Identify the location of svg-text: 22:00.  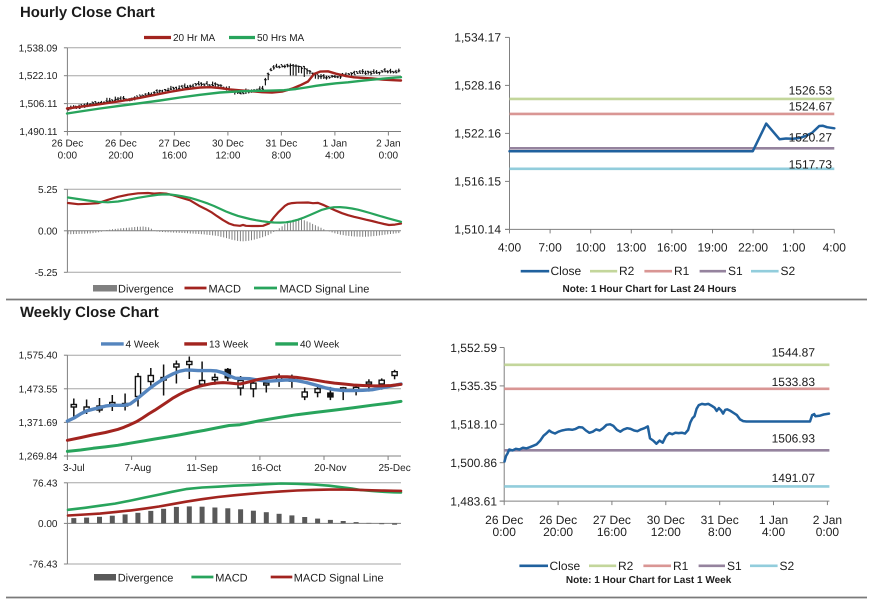
(753, 248).